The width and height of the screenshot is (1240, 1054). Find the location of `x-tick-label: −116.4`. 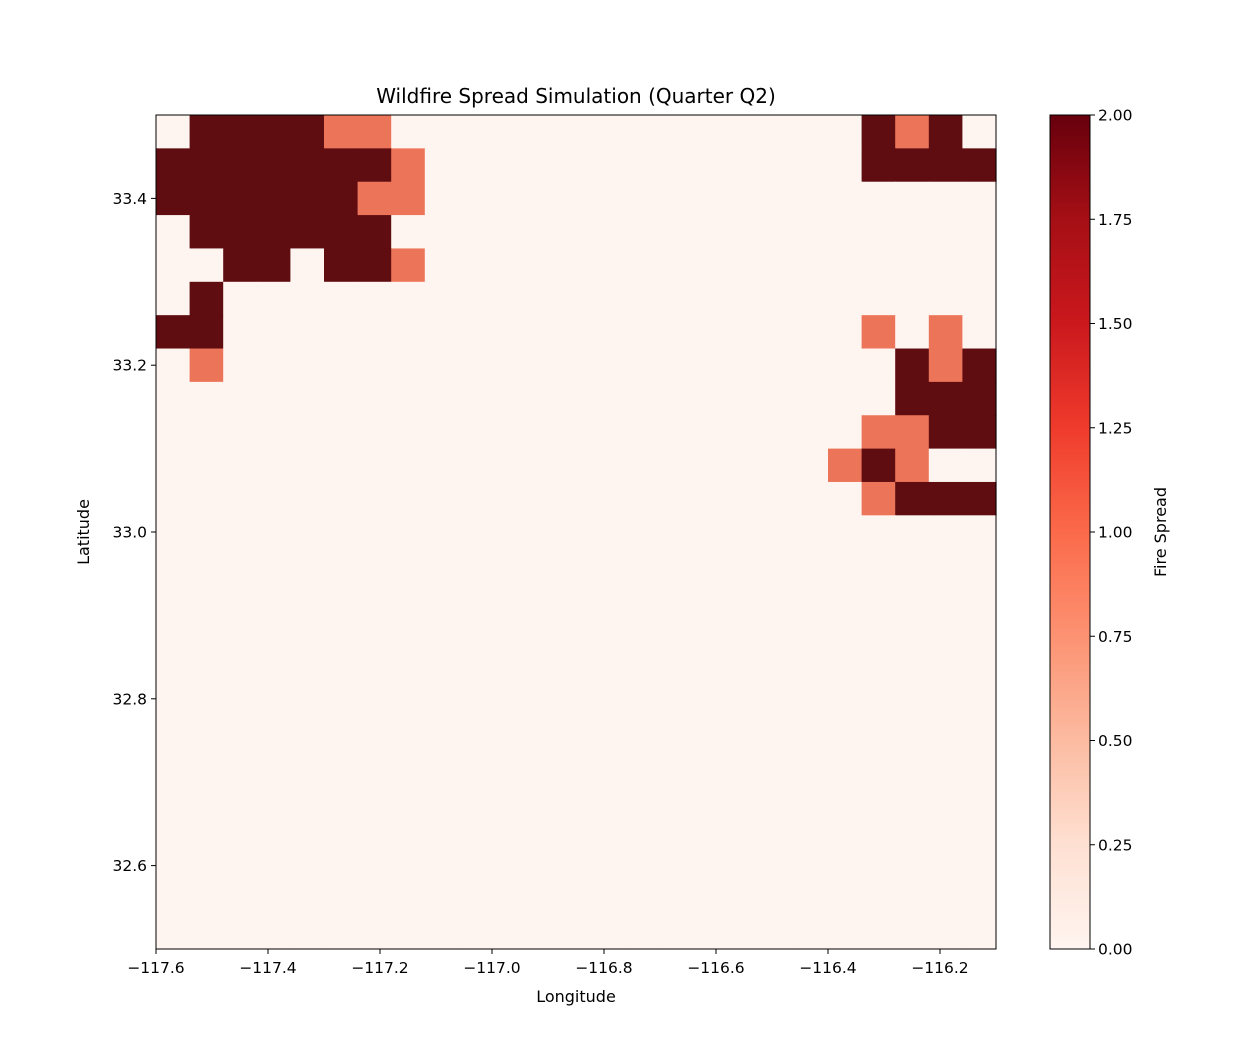

x-tick-label: −116.4 is located at coordinates (827, 968).